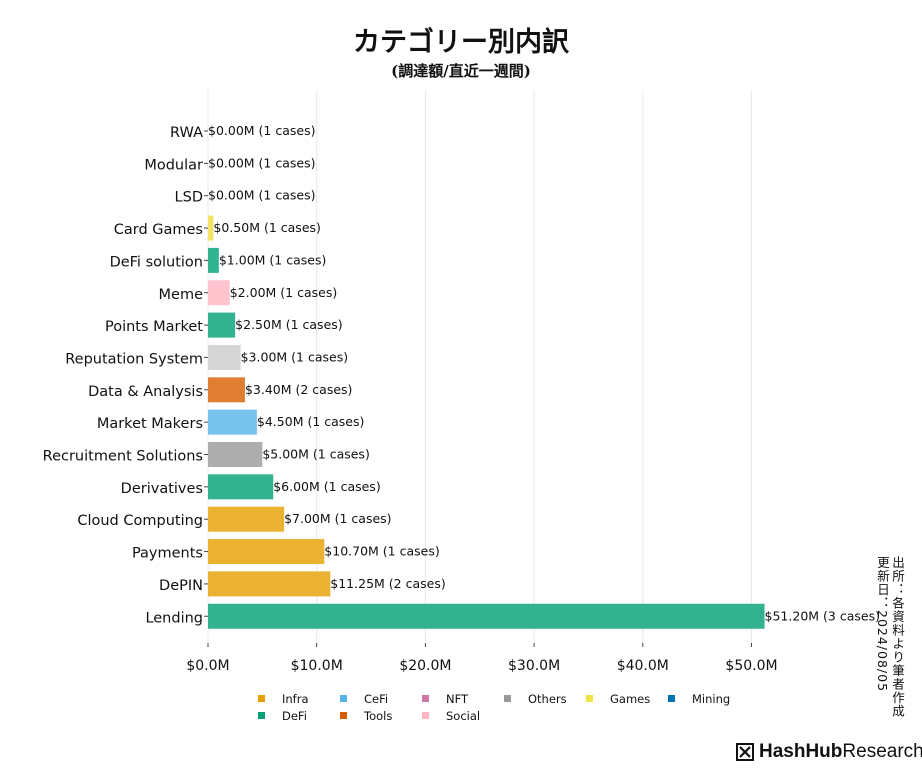  Describe the element at coordinates (181, 586) in the screenshot. I see `category-label: DePIN` at that location.